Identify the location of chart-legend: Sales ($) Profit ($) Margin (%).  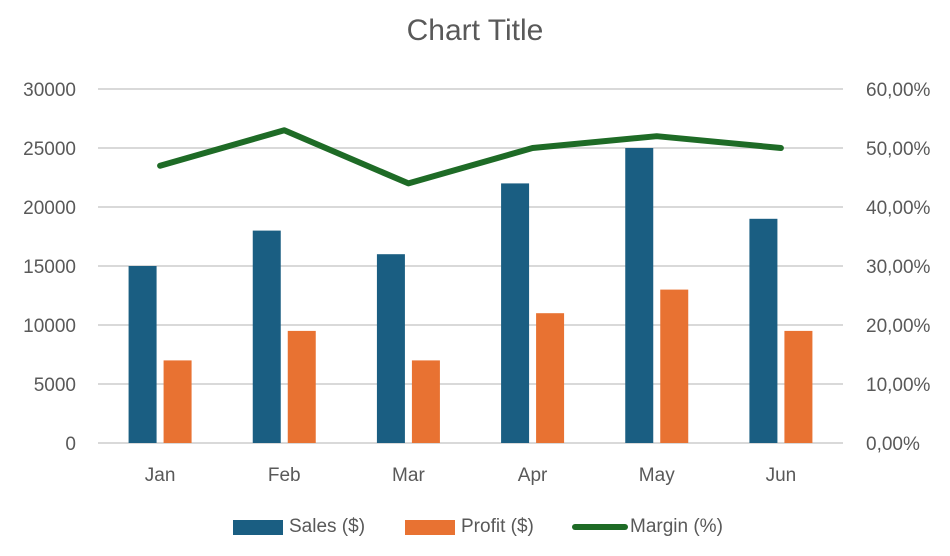
(475, 527).